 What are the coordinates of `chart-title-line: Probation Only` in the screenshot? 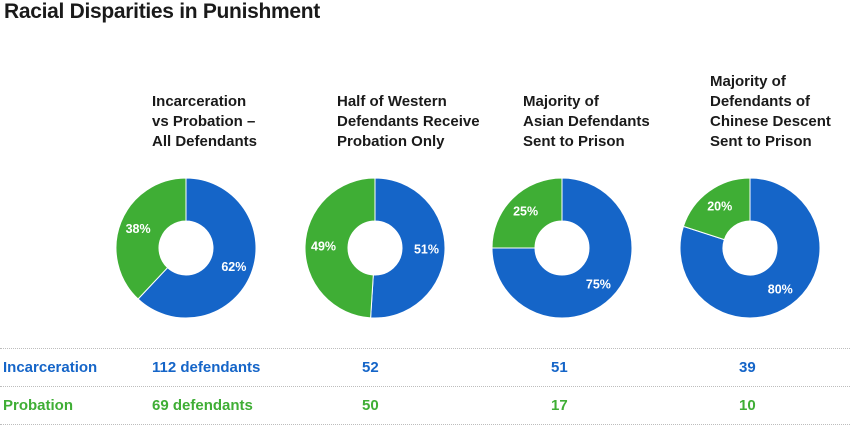 It's located at (391, 141).